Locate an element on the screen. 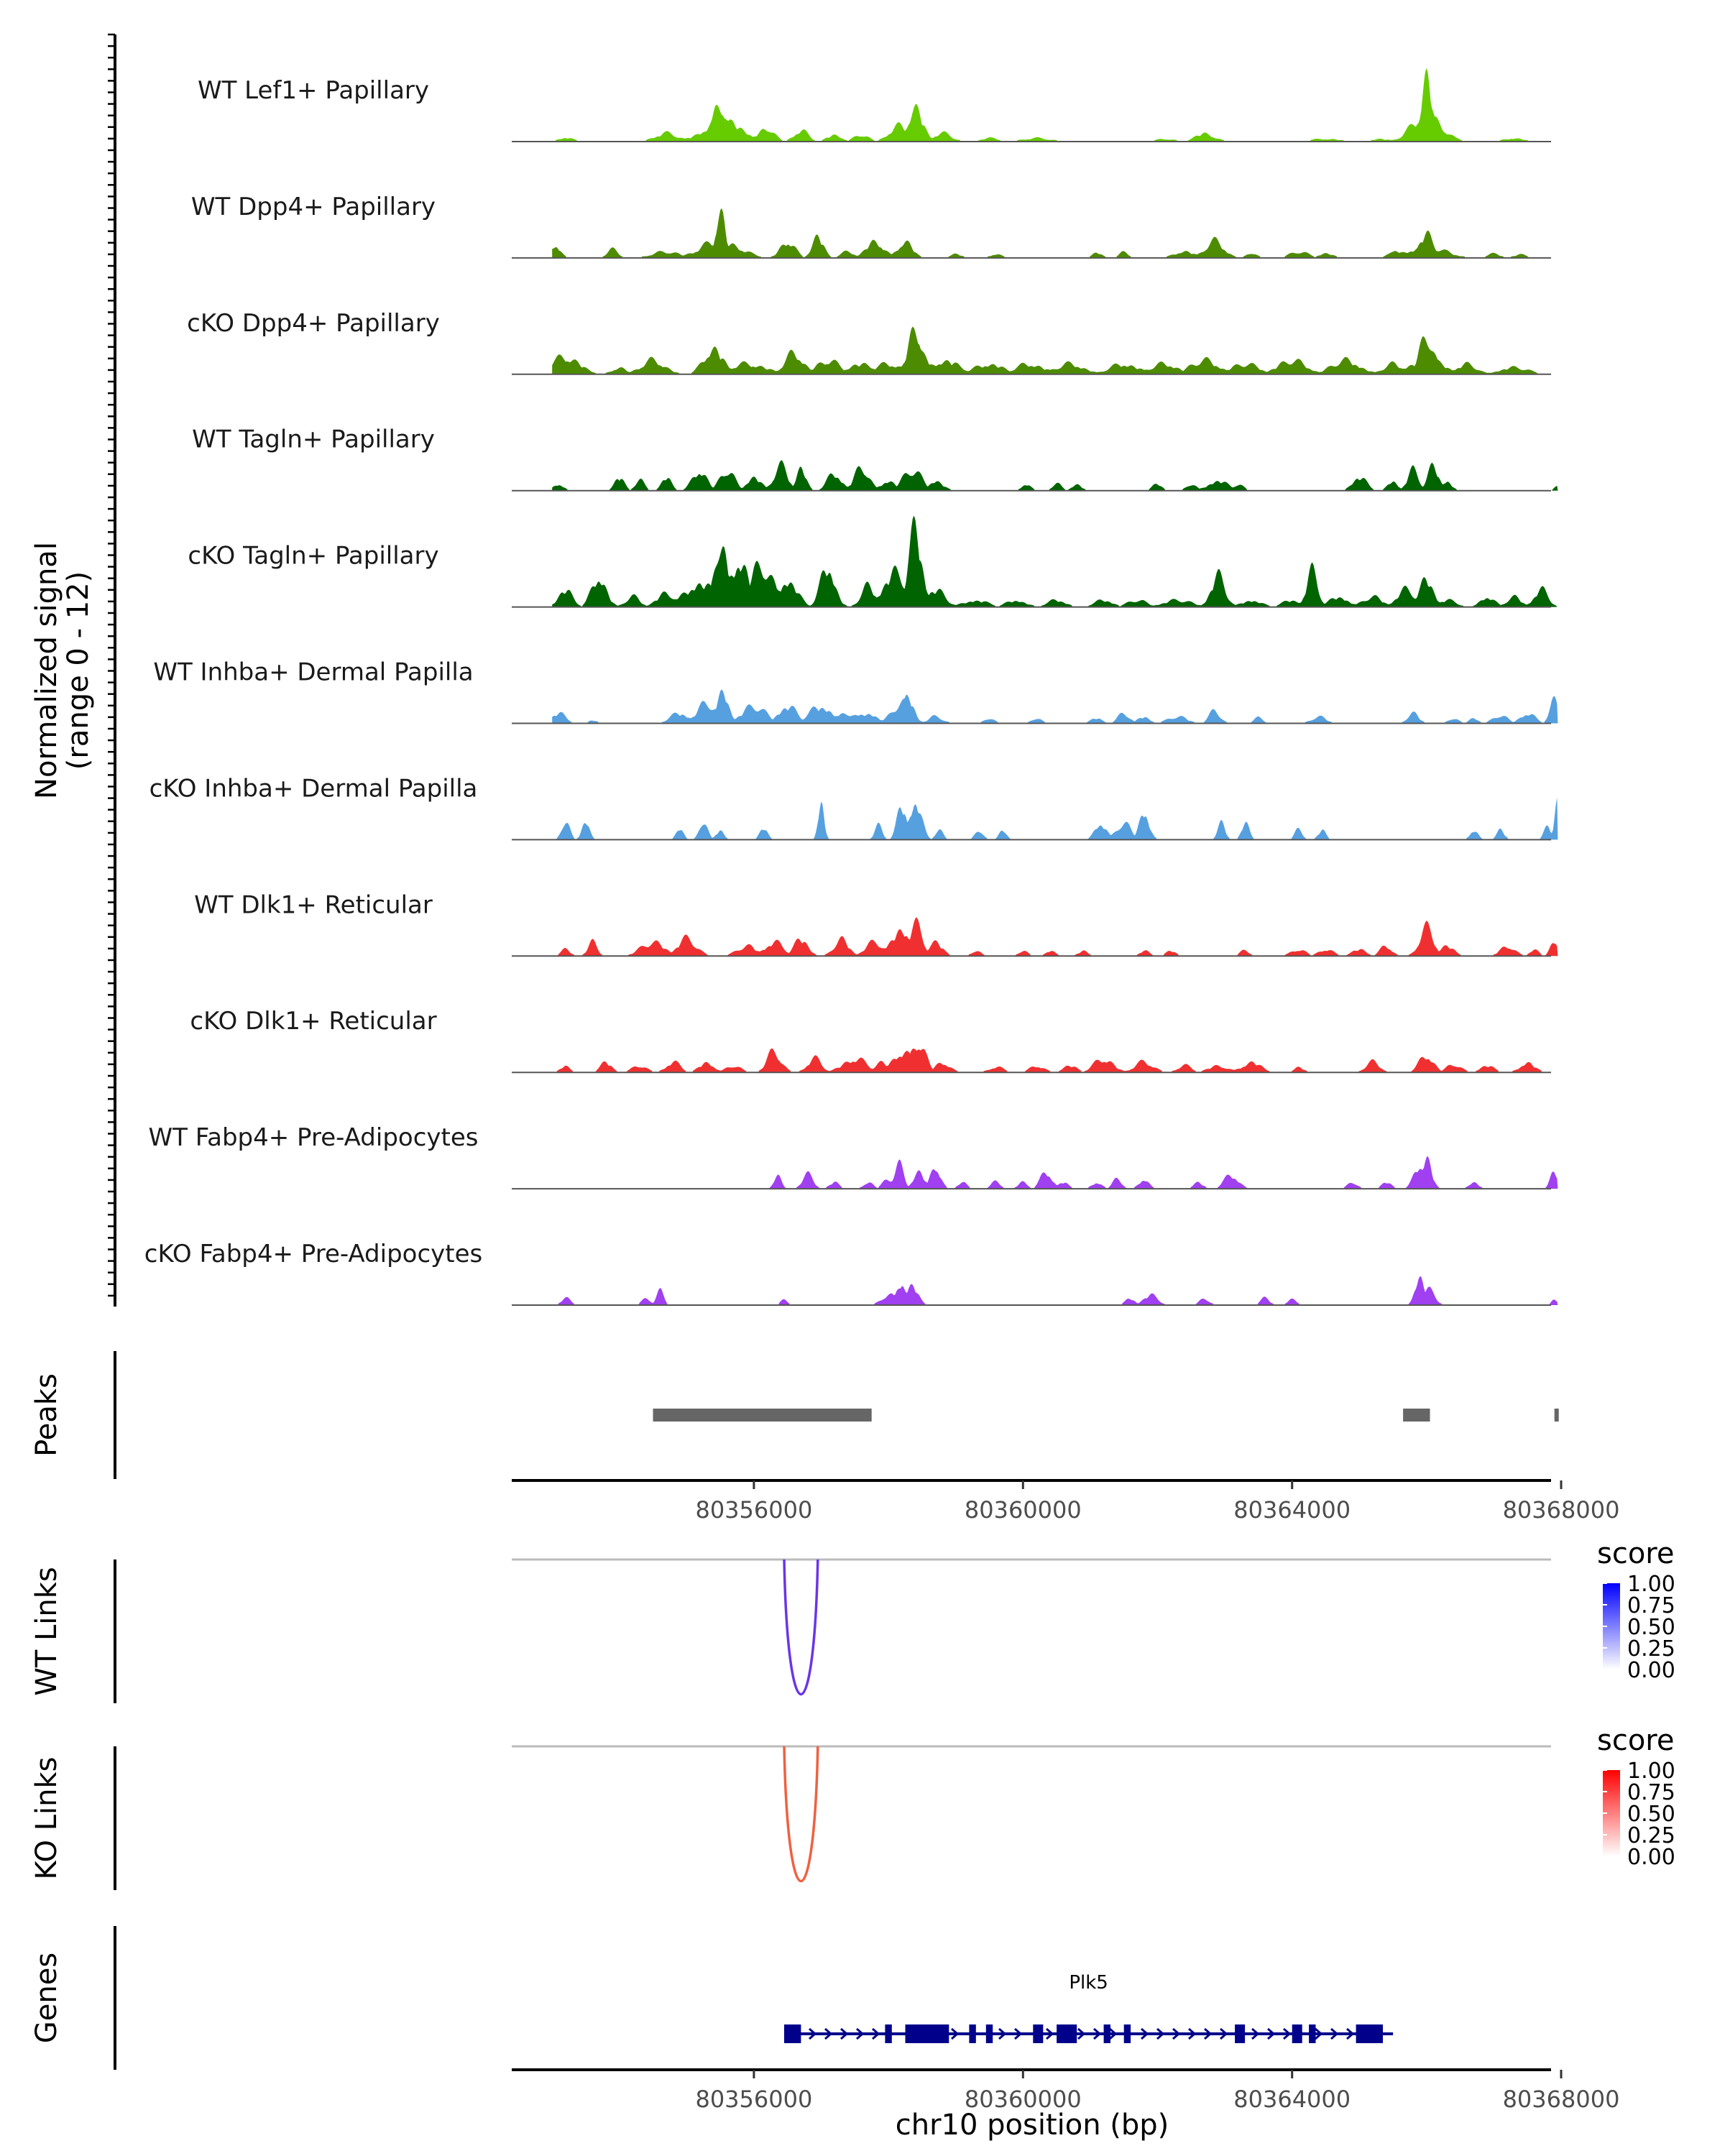  x-axis-top: 80356000 80360000 80364000 80368000 is located at coordinates (1066, 1501).